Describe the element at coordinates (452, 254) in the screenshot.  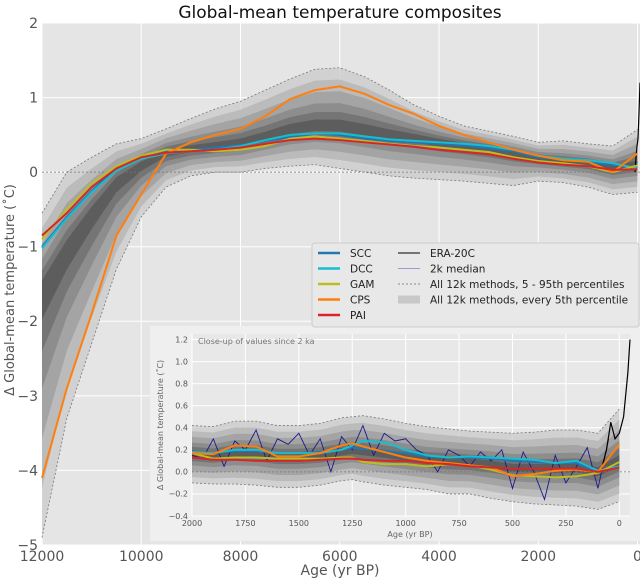
I see `legend-label: ERA-20C` at that location.